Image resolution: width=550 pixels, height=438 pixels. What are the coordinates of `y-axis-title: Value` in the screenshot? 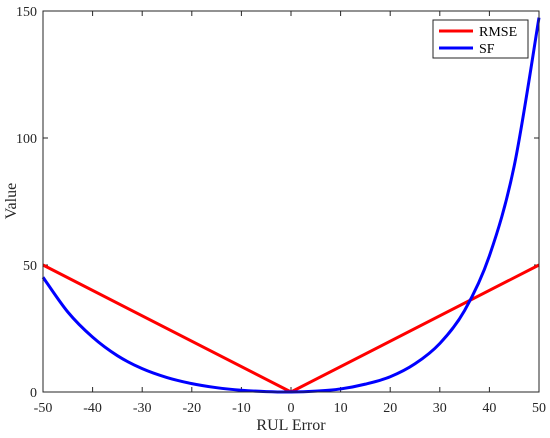 It's located at (11, 201).